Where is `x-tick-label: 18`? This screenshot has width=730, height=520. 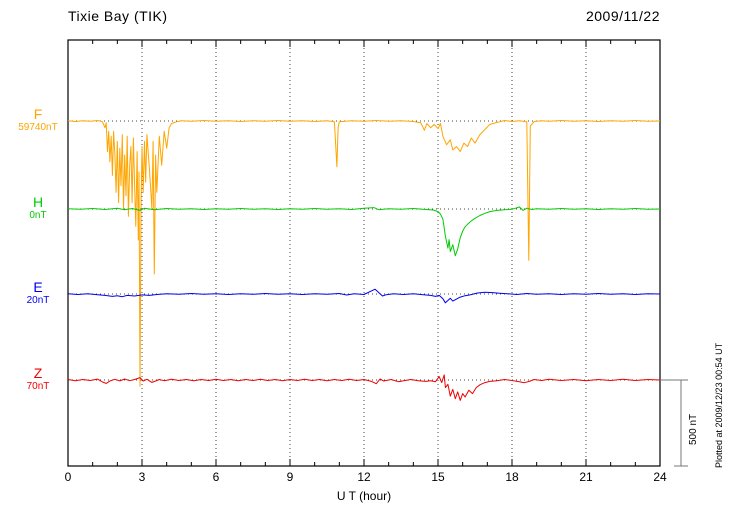
x-tick-label: 18 is located at coordinates (512, 477).